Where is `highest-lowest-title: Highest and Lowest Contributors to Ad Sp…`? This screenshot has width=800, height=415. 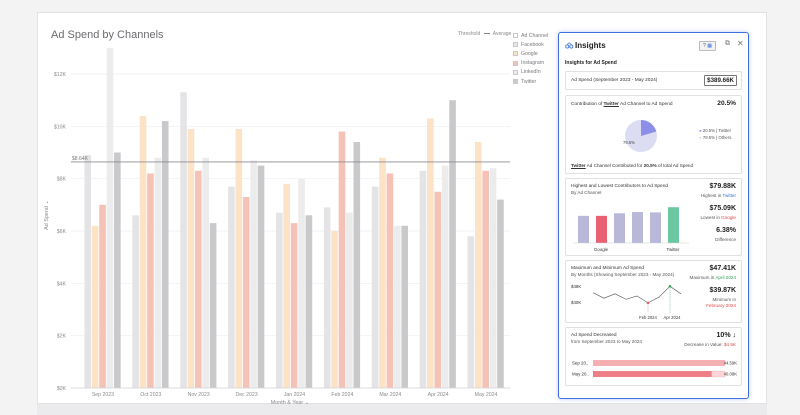
highest-lowest-title: Highest and Lowest Contributors to Ad Sp… is located at coordinates (620, 186).